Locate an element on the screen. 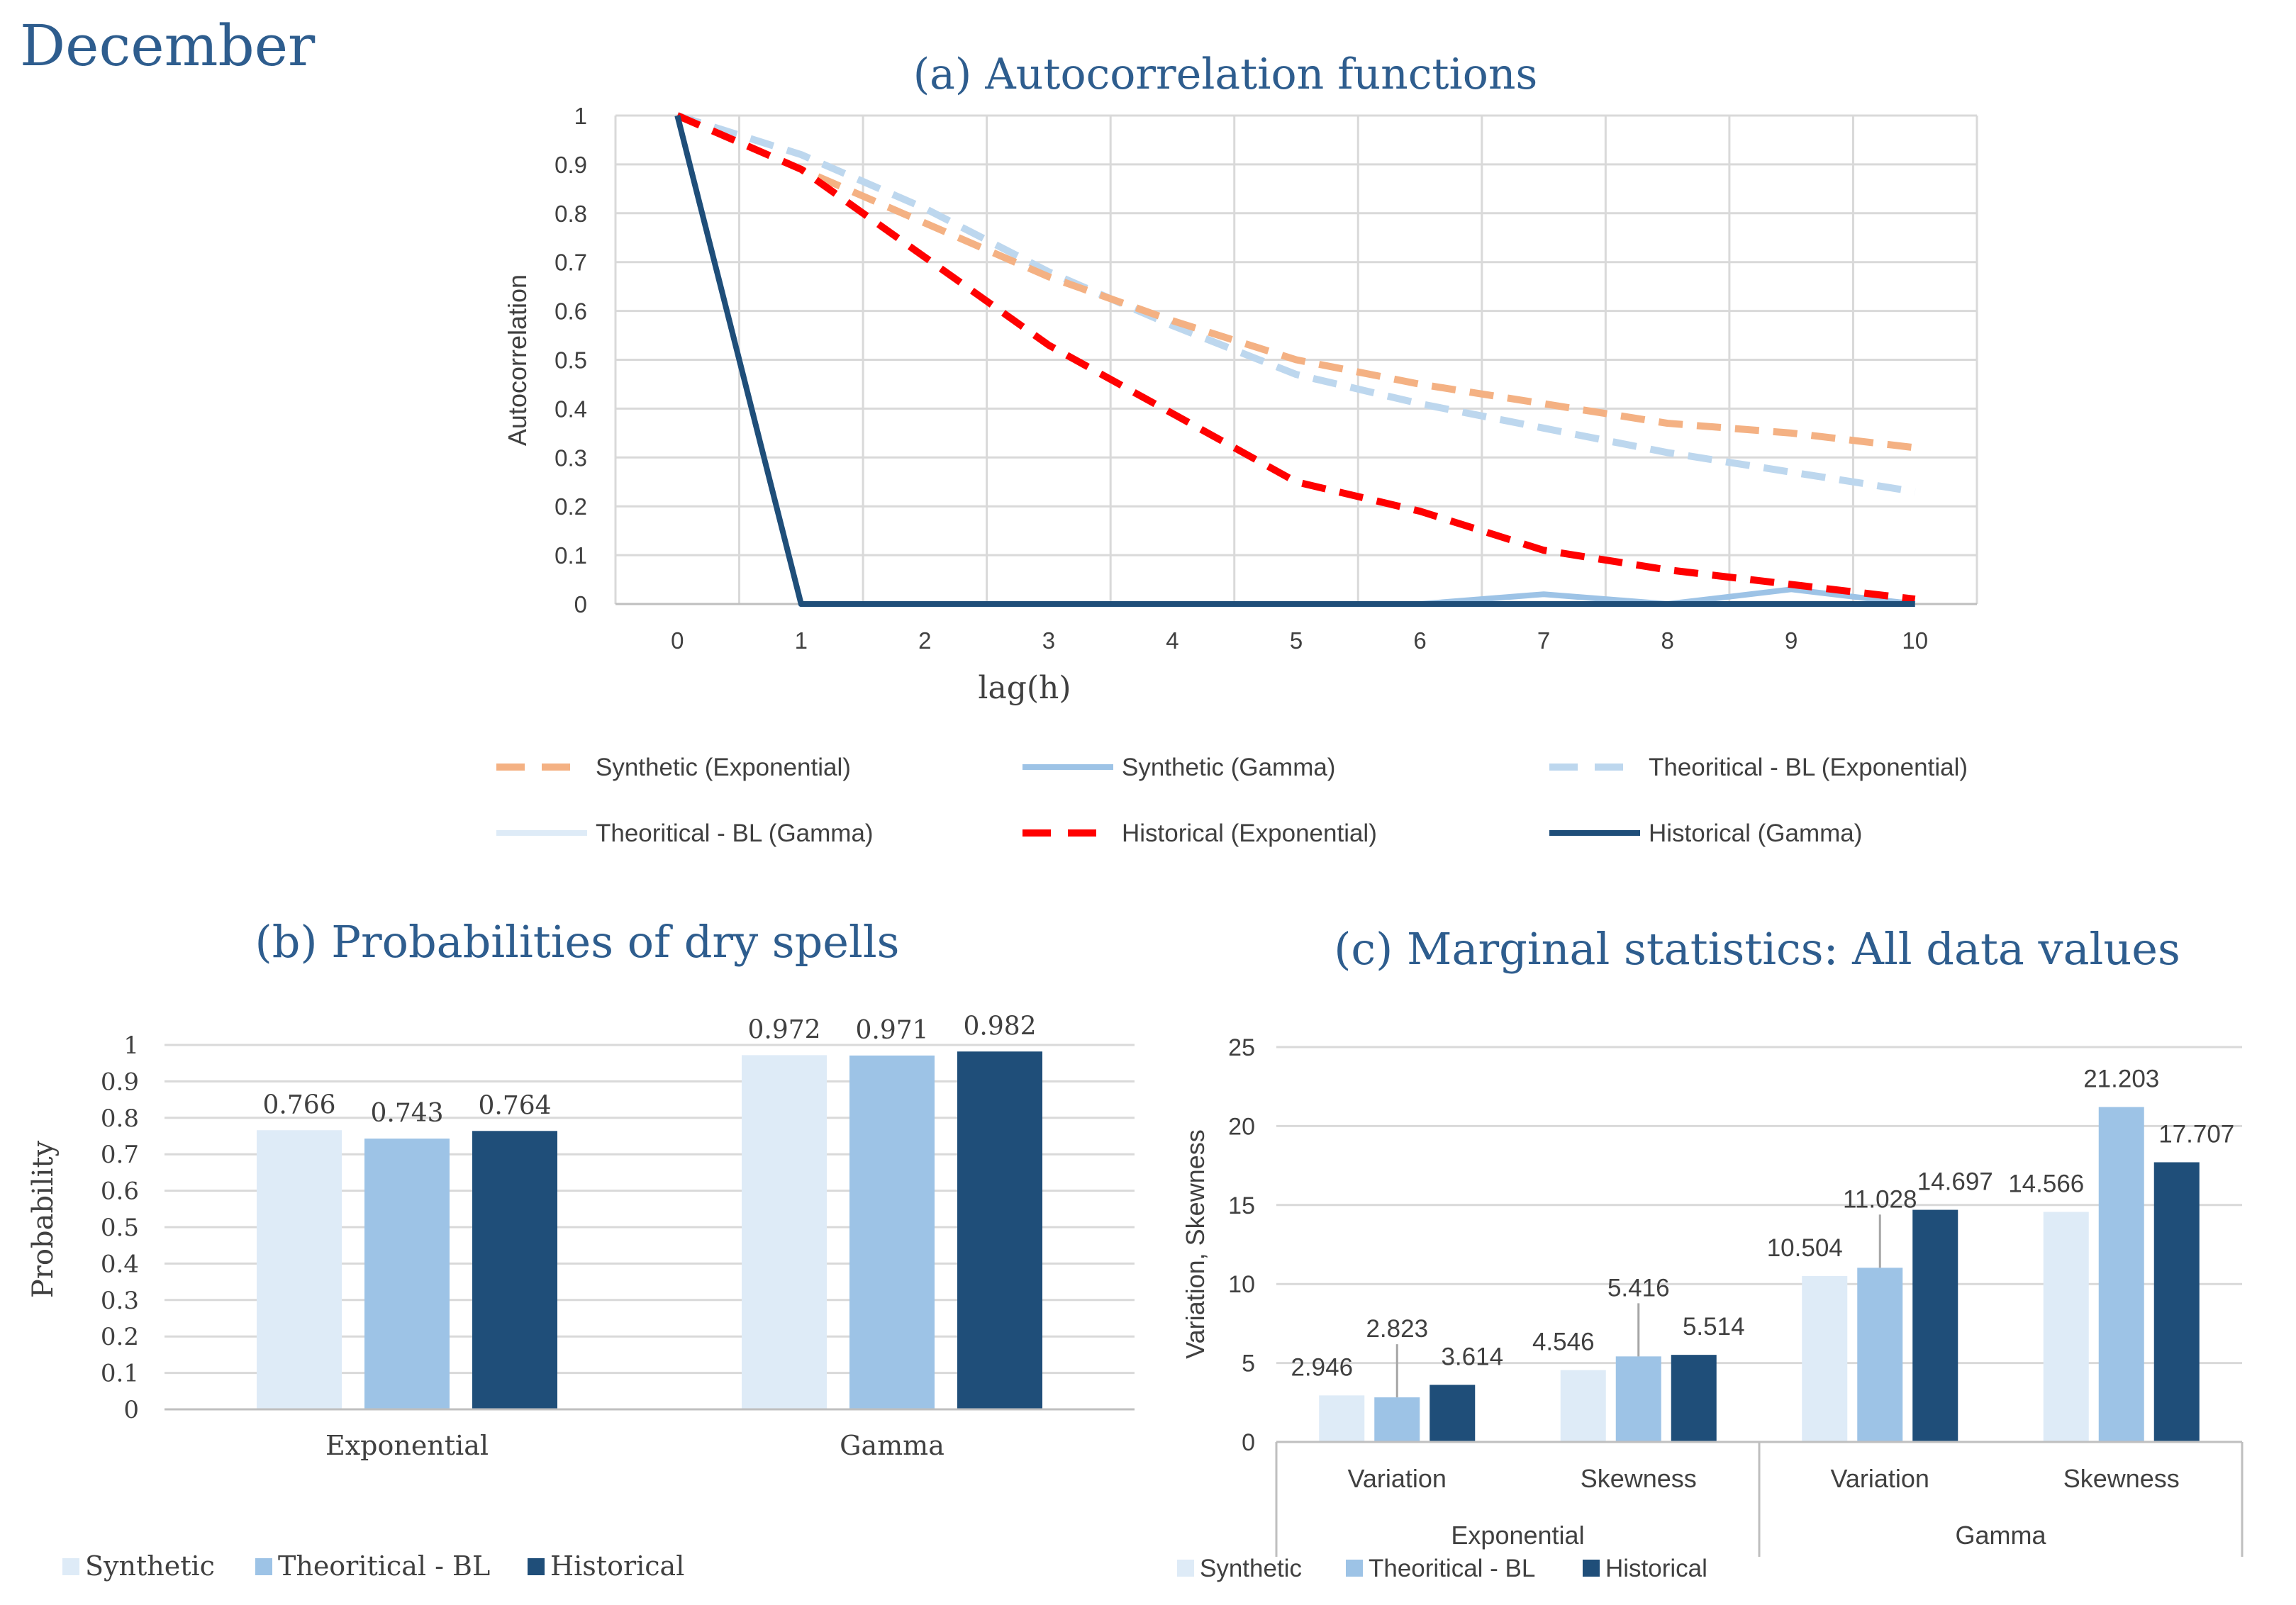 The width and height of the screenshot is (2296, 1605). chart-b-data-label: 0.743 is located at coordinates (406, 1113).